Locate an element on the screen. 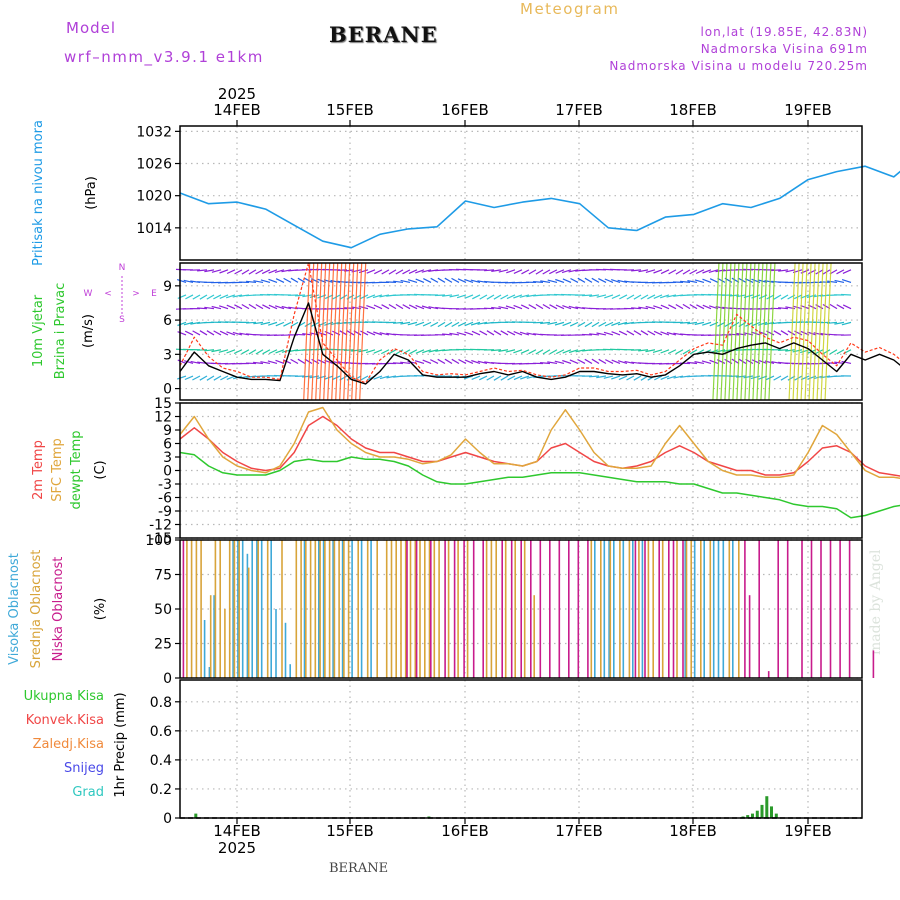 Image resolution: width=900 pixels, height=900 pixels. wind-speed-line is located at coordinates (539, 343).